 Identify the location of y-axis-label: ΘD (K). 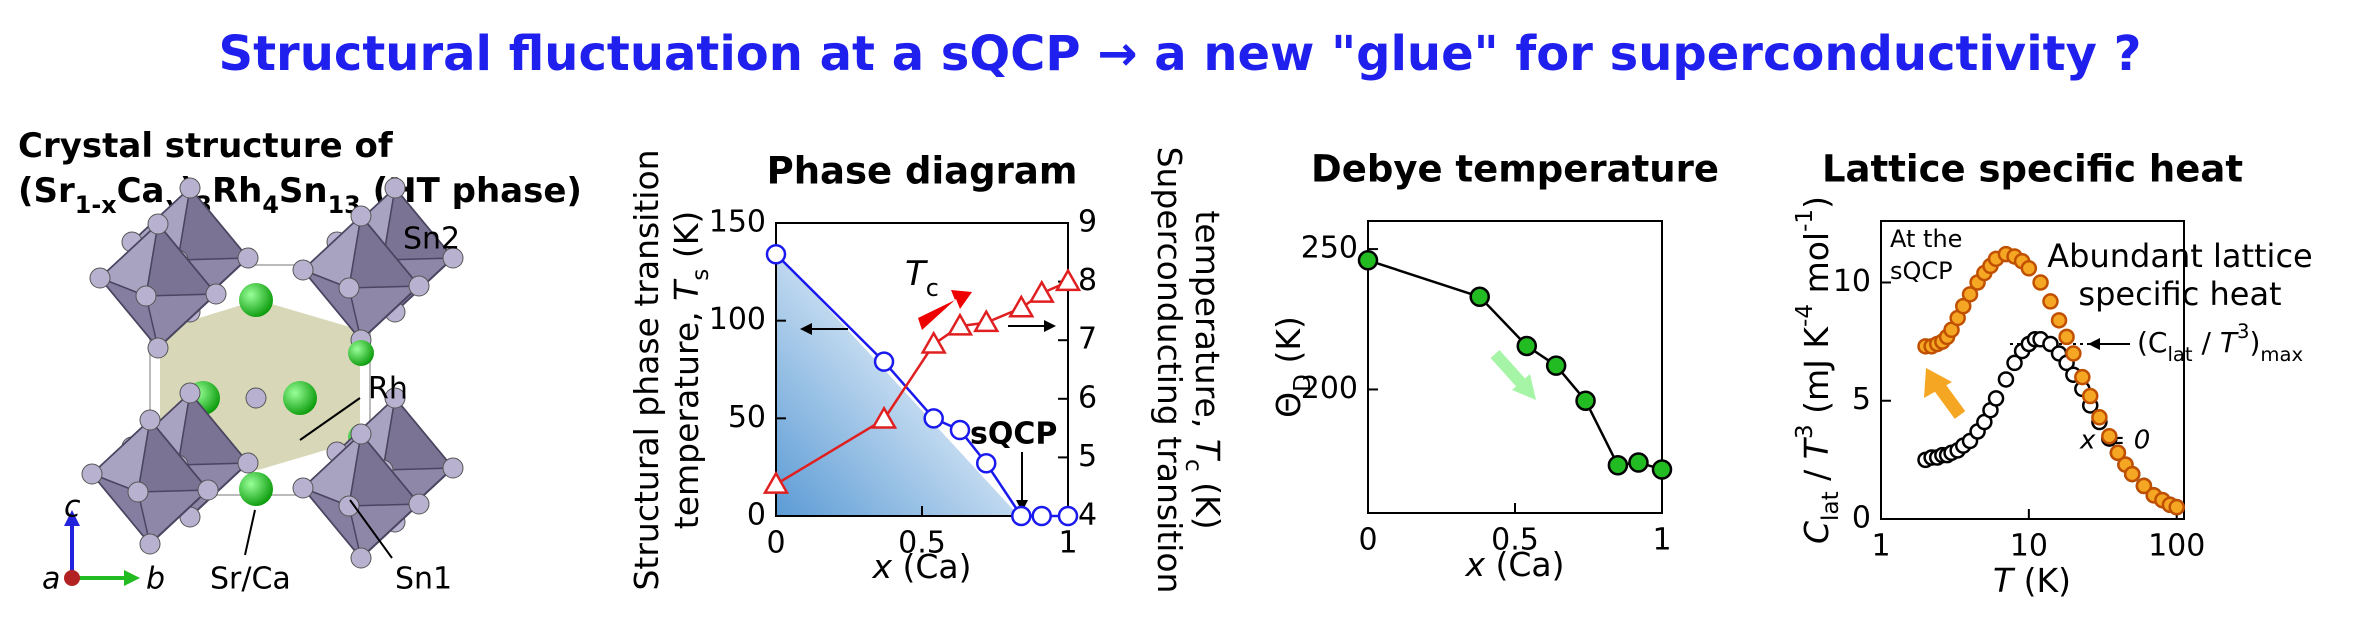
(1292, 367).